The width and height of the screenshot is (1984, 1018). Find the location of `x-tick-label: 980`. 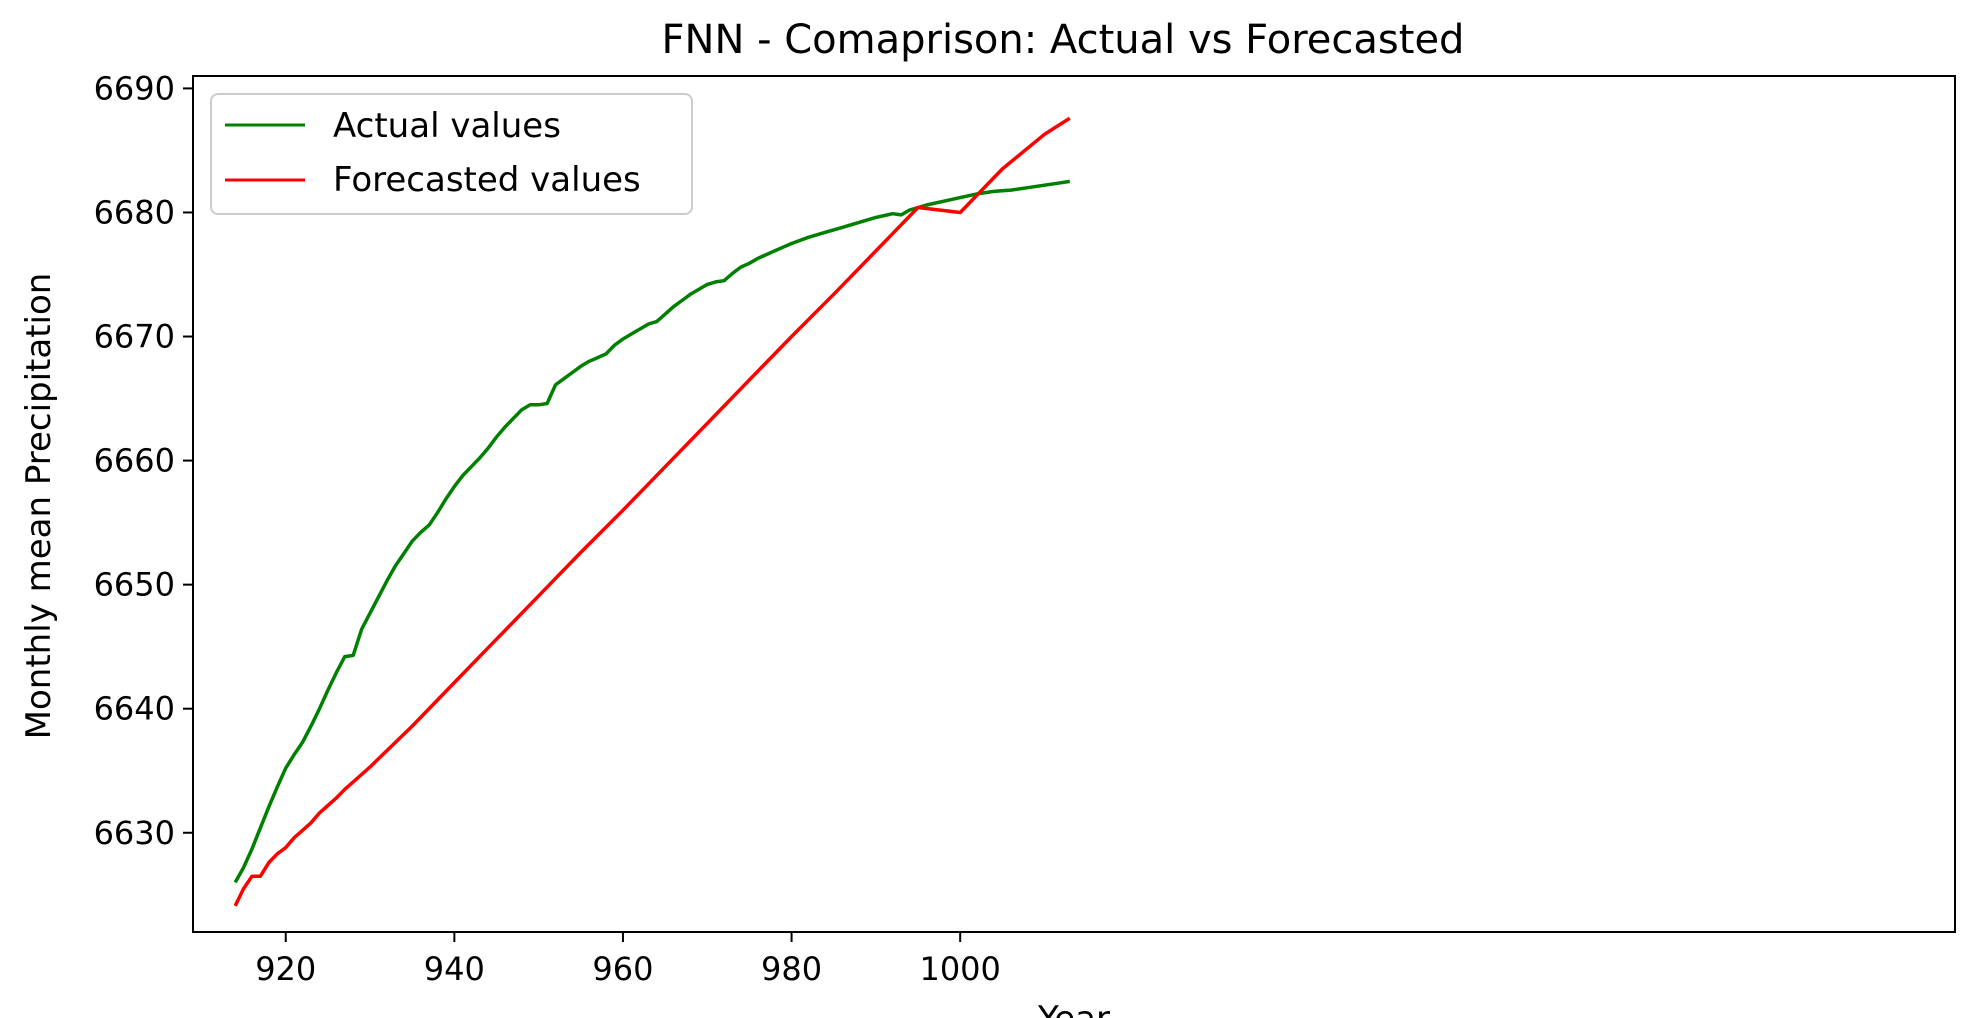

x-tick-label: 980 is located at coordinates (791, 969).